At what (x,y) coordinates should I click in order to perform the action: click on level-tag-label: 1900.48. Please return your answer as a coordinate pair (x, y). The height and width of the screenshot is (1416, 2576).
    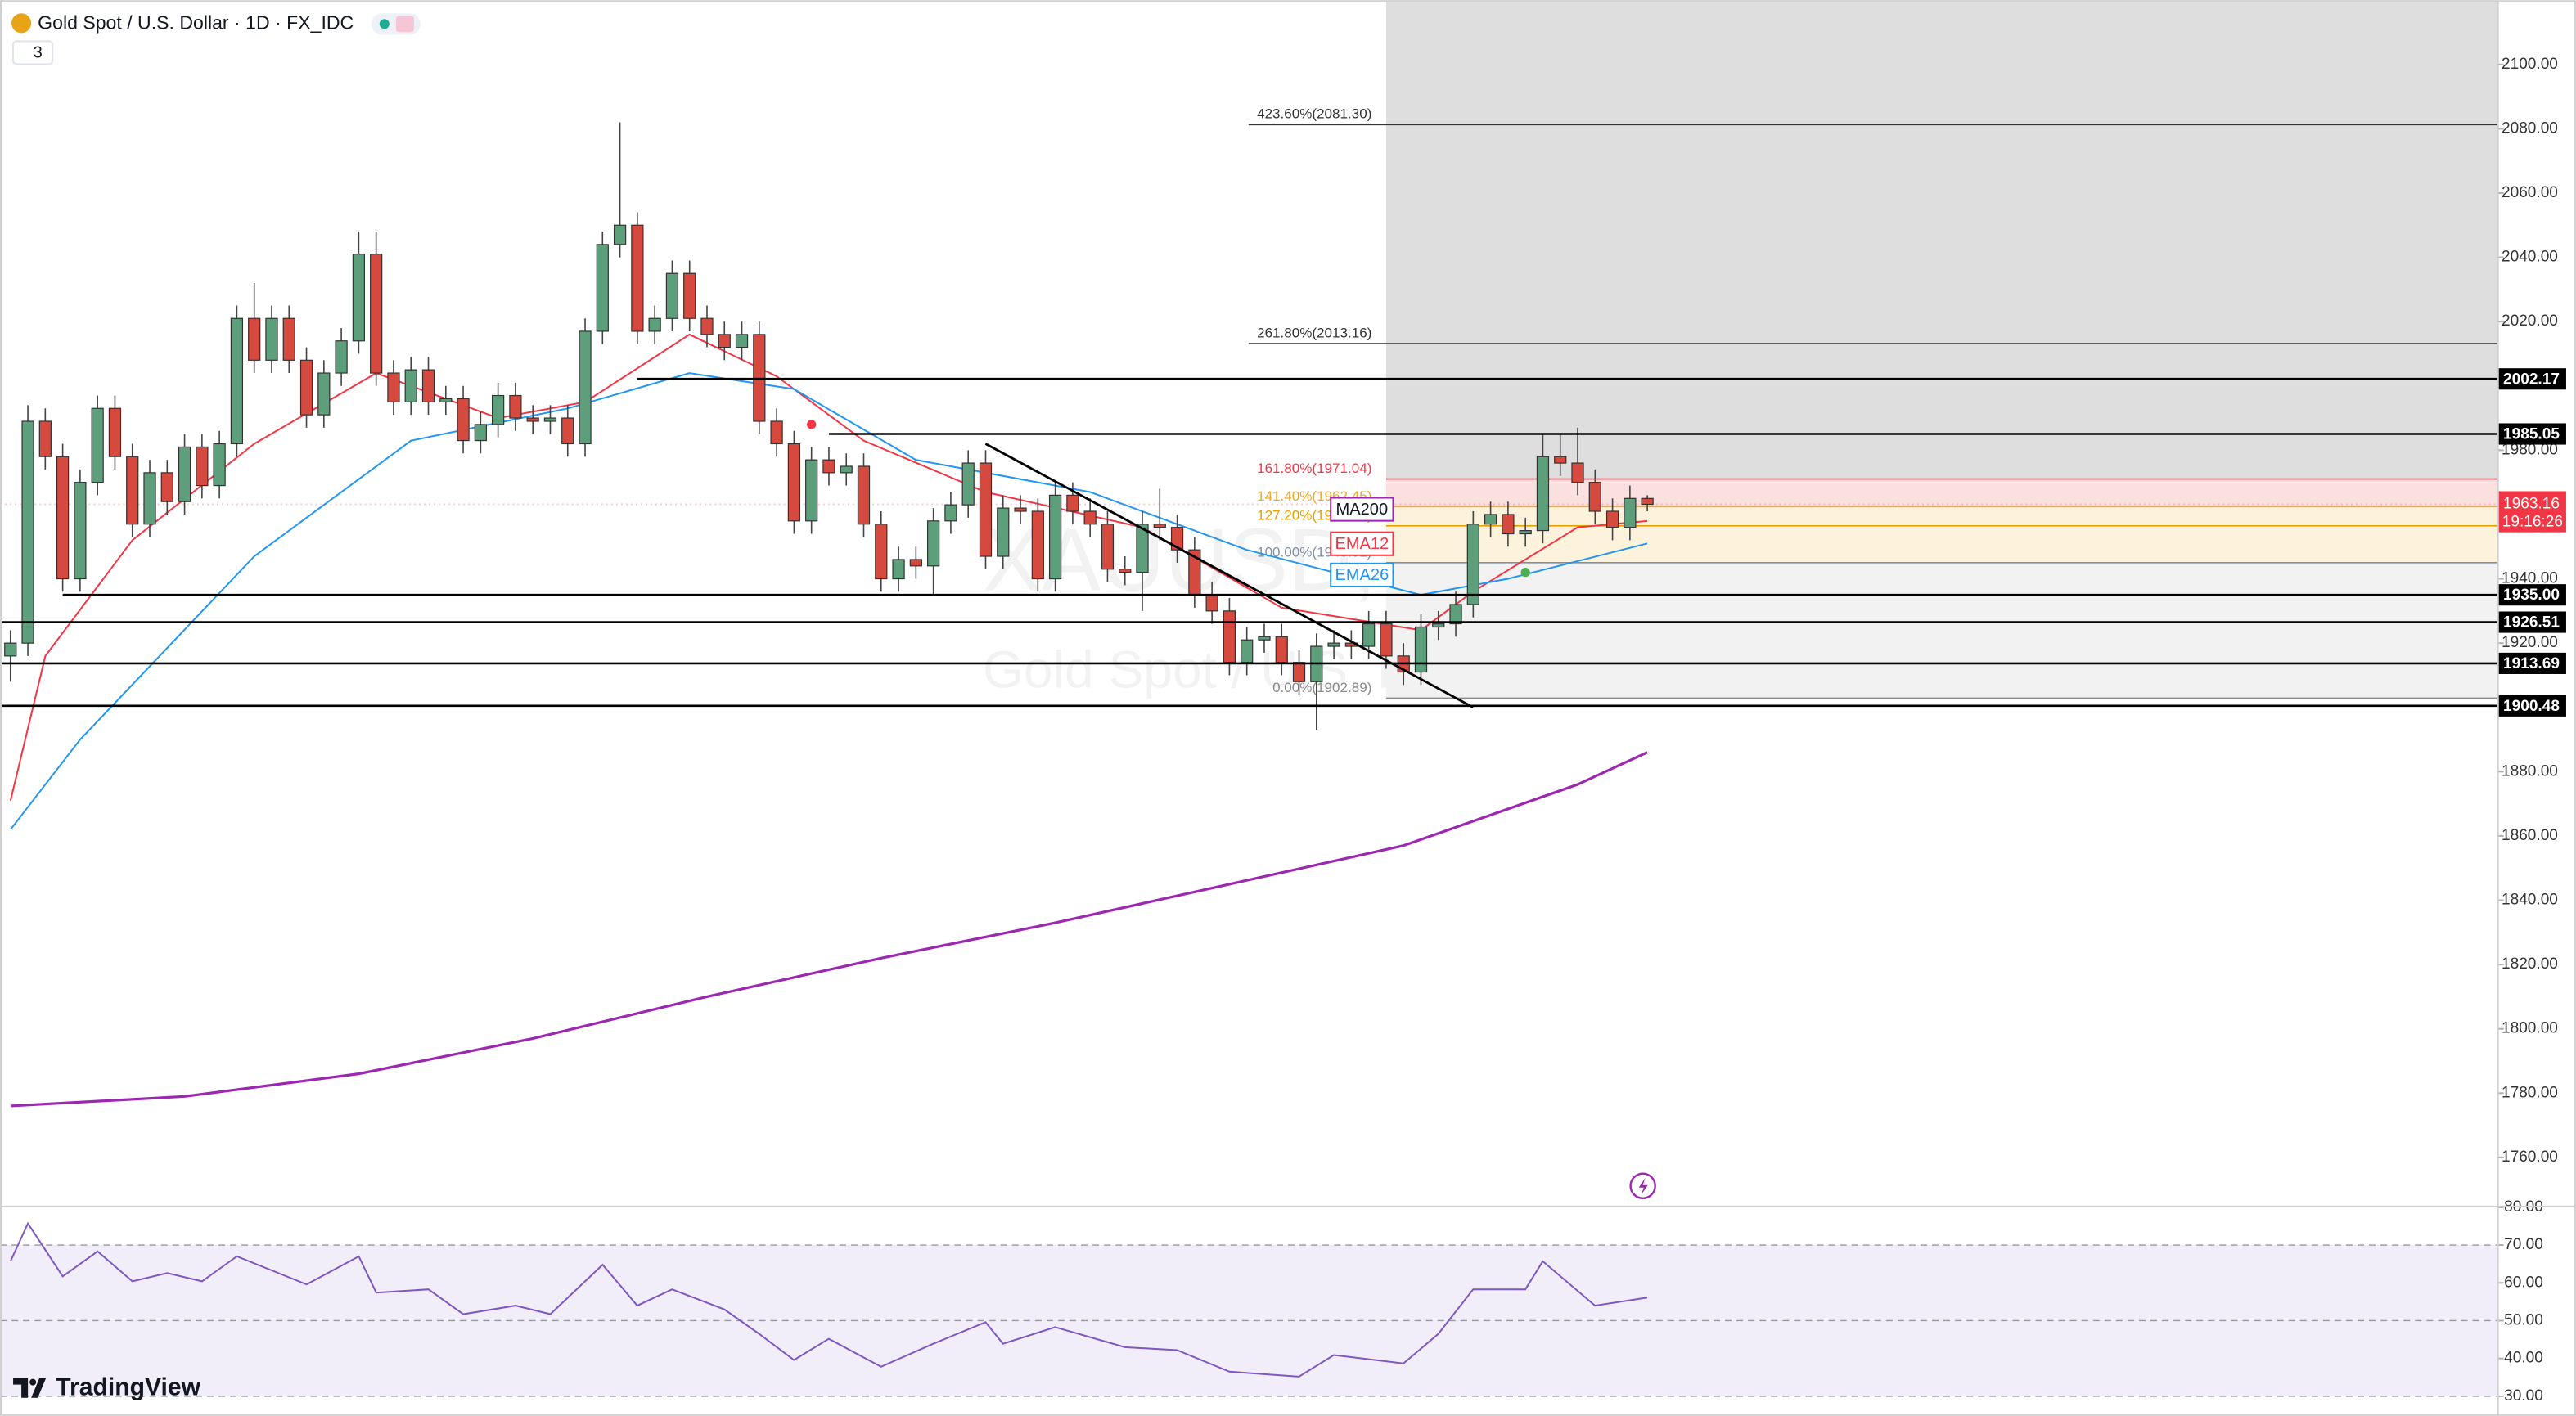
    Looking at the image, I should click on (2531, 706).